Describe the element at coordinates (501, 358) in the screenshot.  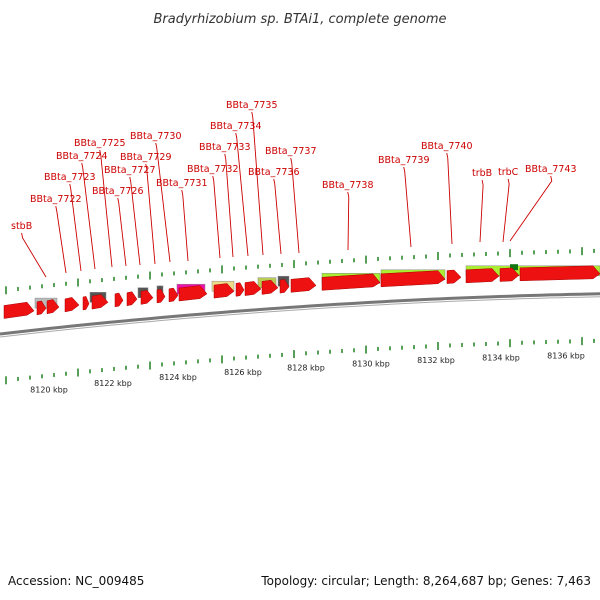
I see `axis-label: 8134 kbp` at that location.